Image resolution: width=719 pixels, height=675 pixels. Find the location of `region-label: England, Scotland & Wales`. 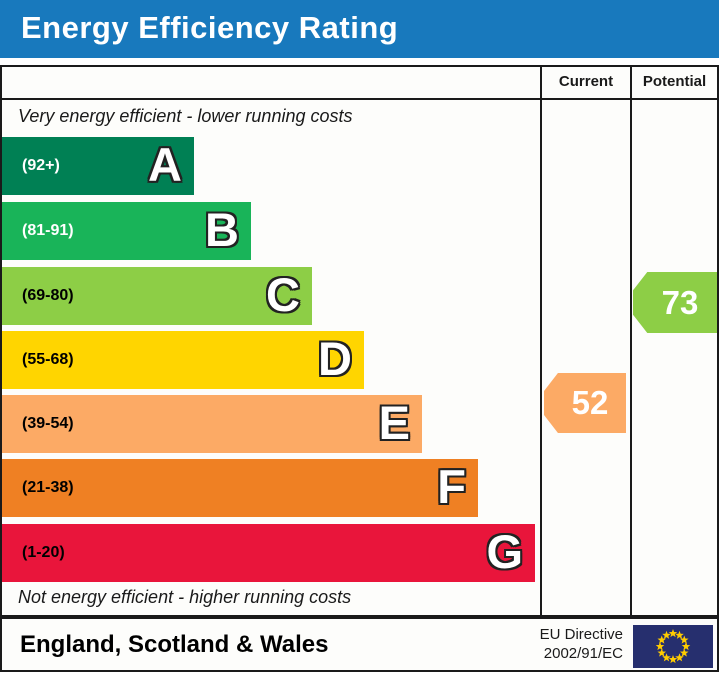

region-label: England, Scotland & Wales is located at coordinates (174, 644).